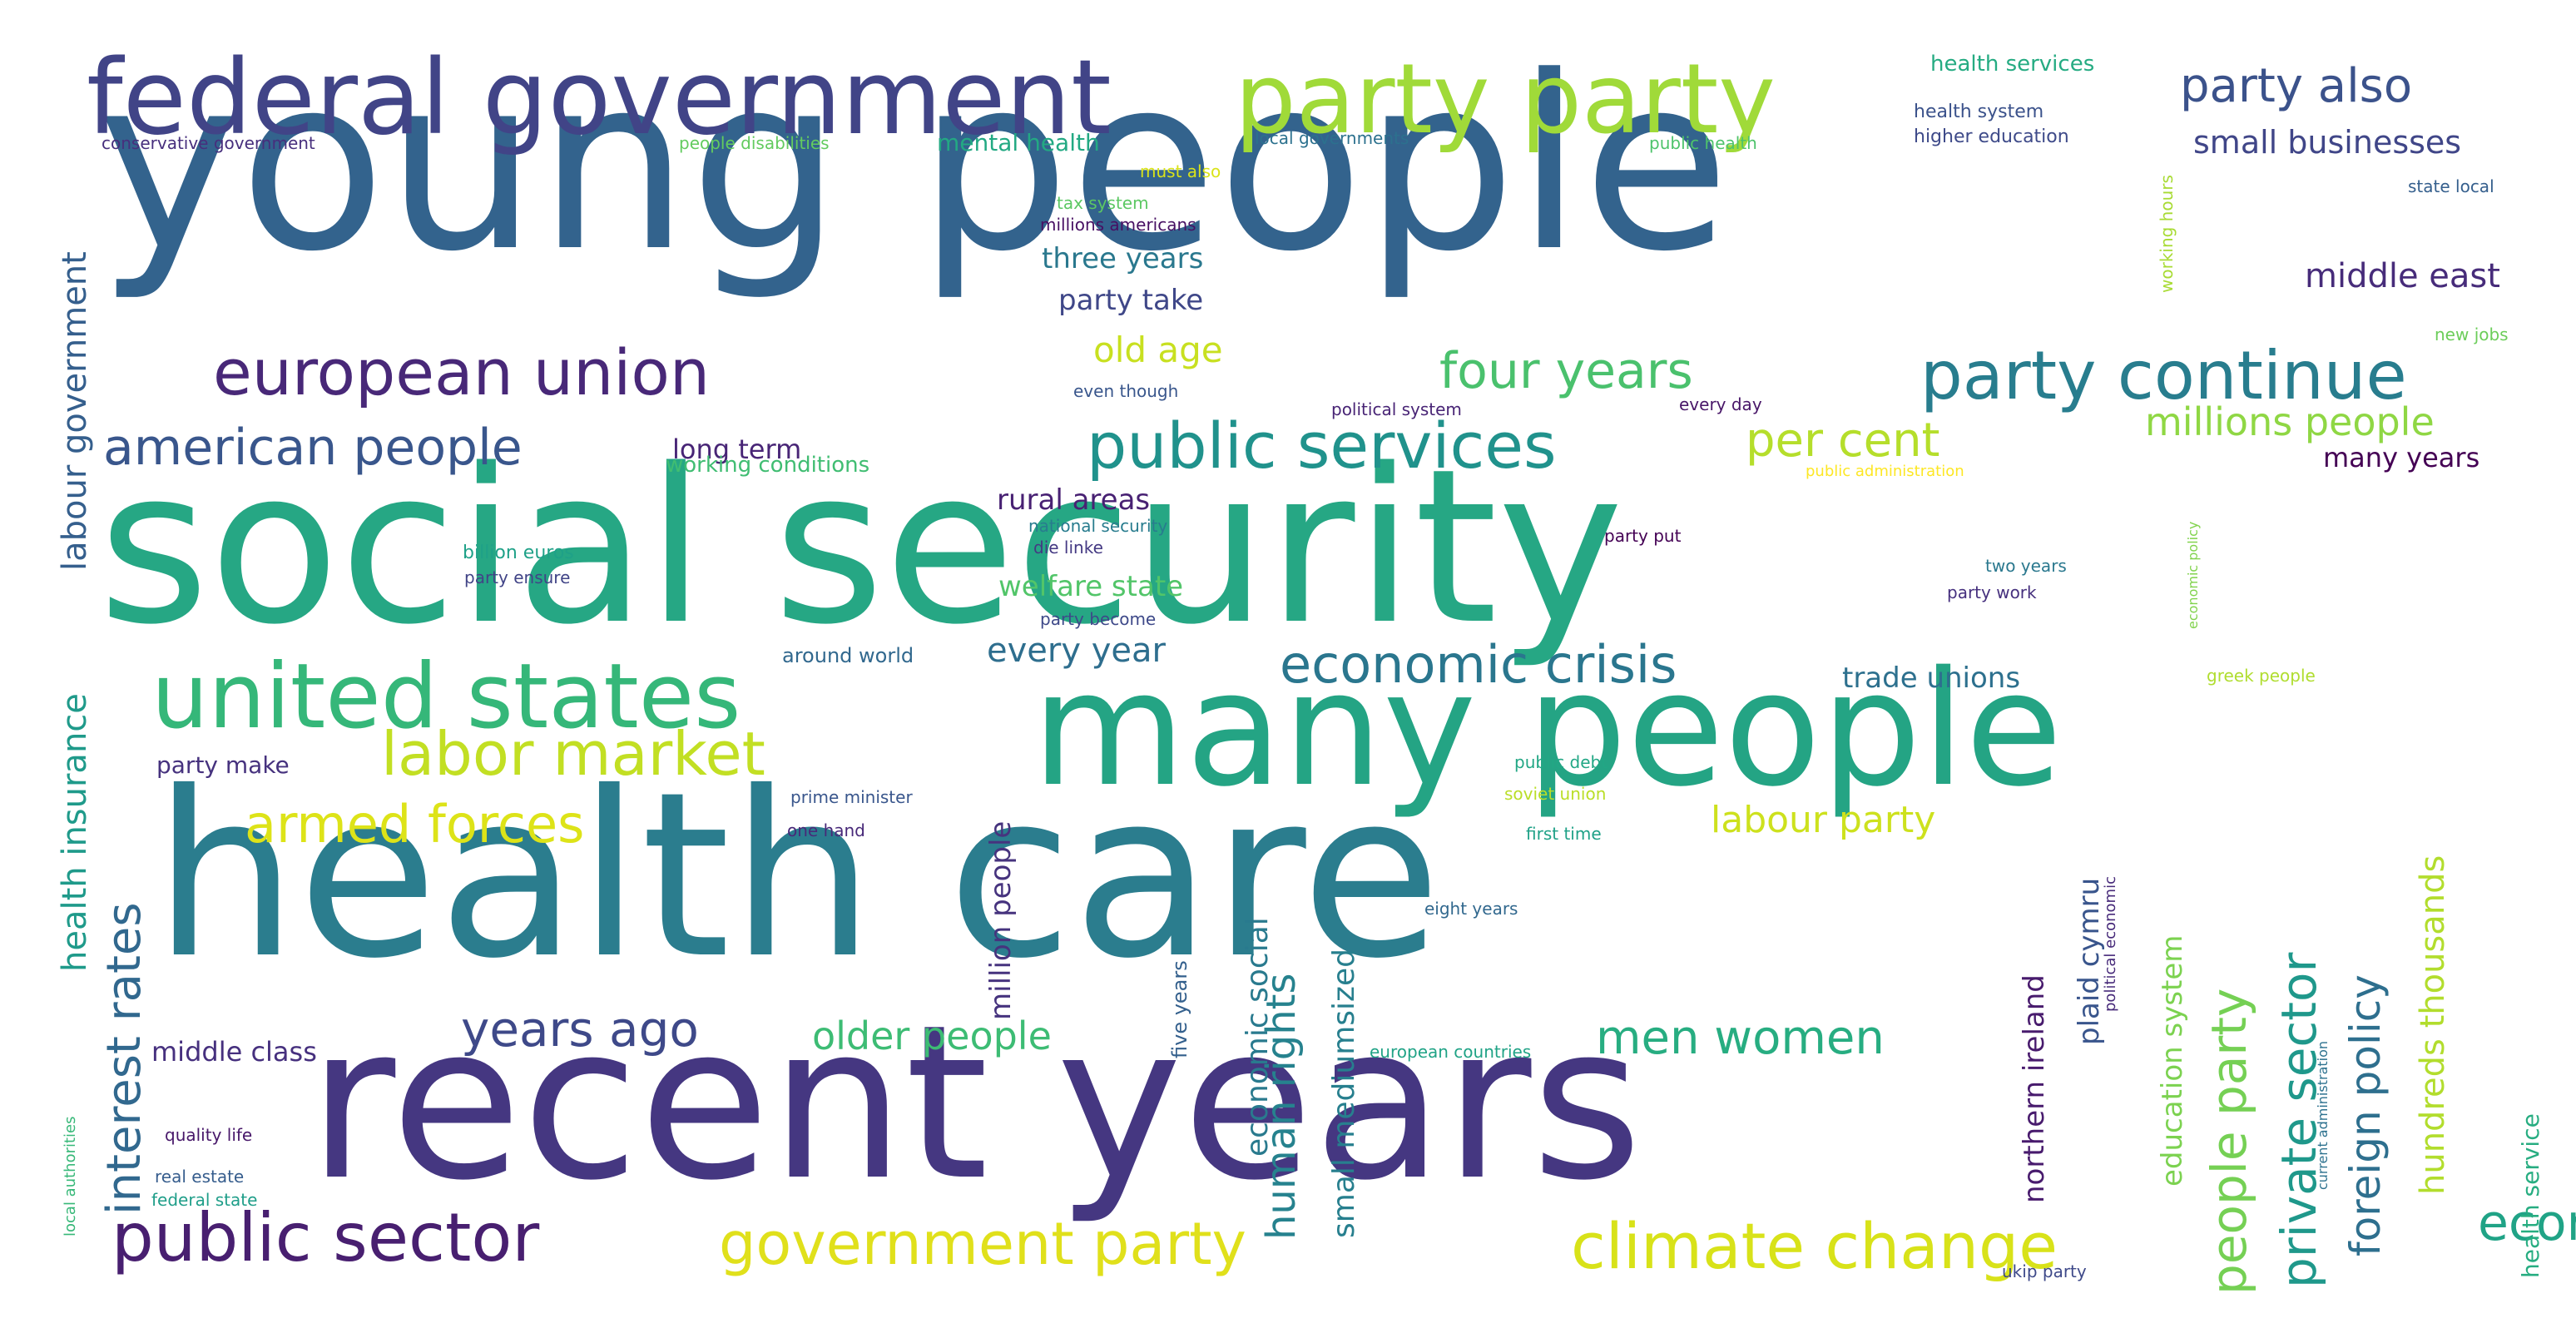  I want to click on word: health services, so click(2012, 64).